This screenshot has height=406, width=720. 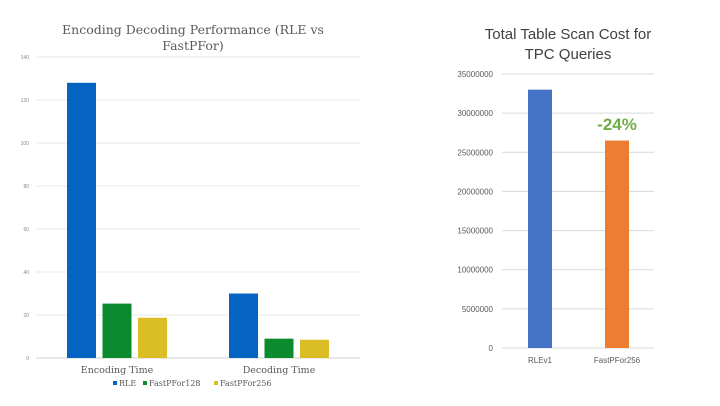 What do you see at coordinates (475, 74) in the screenshot?
I see `y-tick-label: 35000000` at bounding box center [475, 74].